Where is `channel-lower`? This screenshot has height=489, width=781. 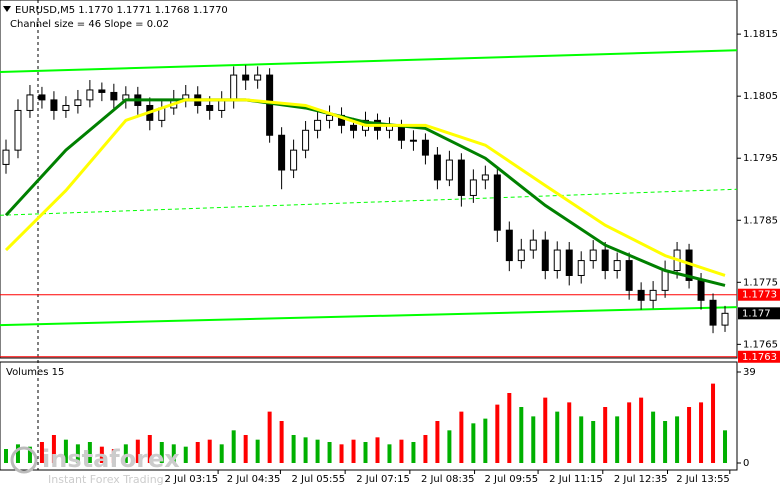
channel-lower is located at coordinates (369, 316).